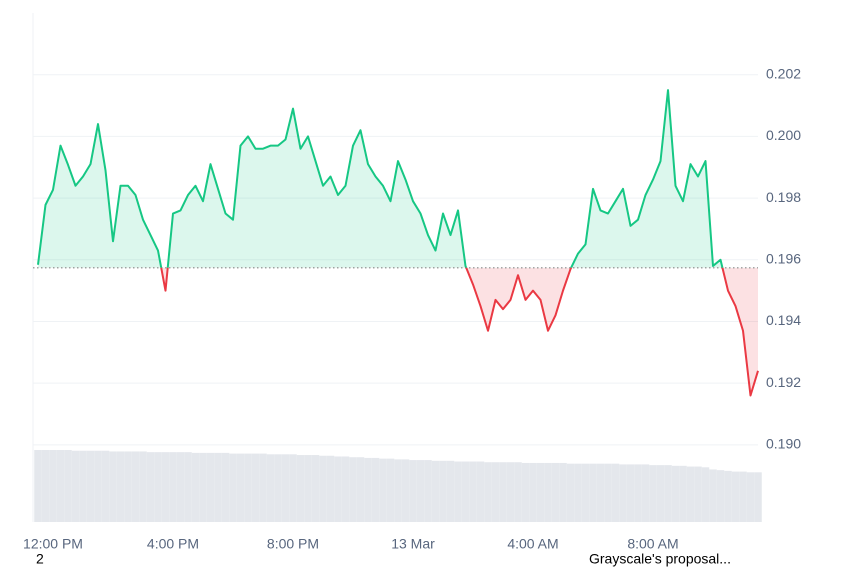 This screenshot has width=850, height=567. I want to click on x-tick-label: 12:00 PM, so click(53, 544).